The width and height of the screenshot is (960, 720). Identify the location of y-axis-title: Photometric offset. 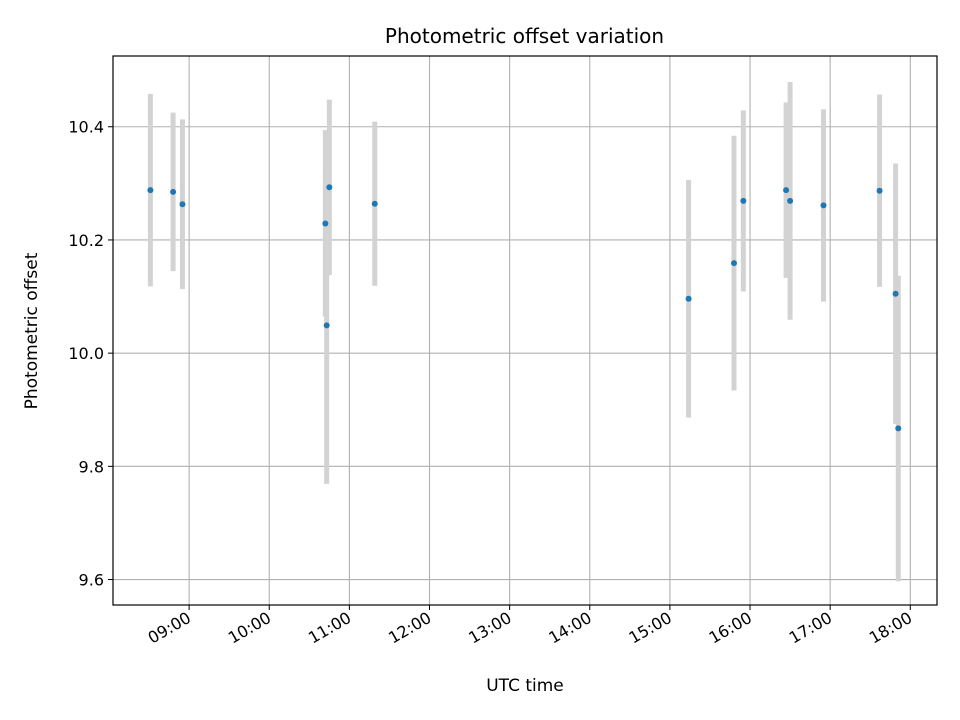
(32, 330).